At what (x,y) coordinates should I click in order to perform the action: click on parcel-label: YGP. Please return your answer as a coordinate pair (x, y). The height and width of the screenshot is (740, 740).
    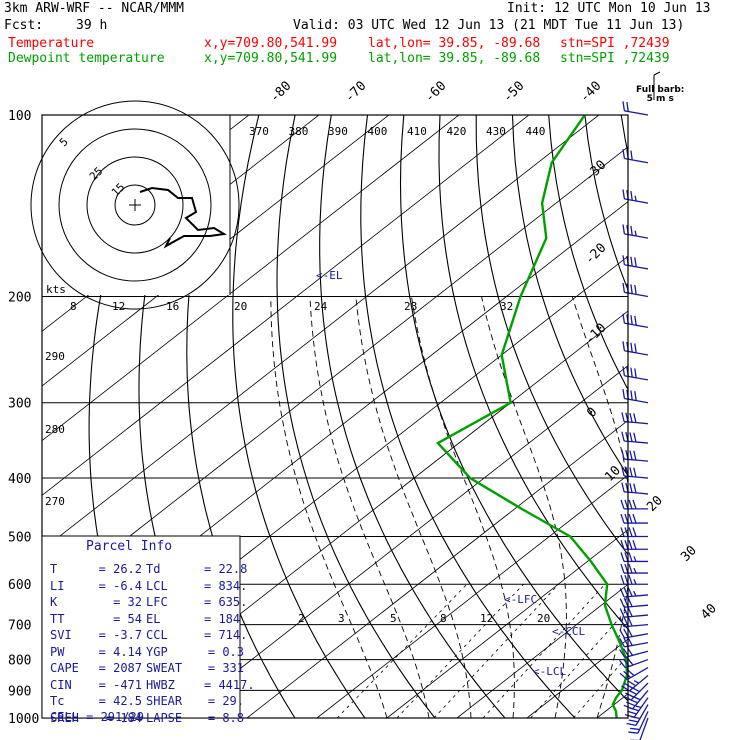
    Looking at the image, I should click on (157, 651).